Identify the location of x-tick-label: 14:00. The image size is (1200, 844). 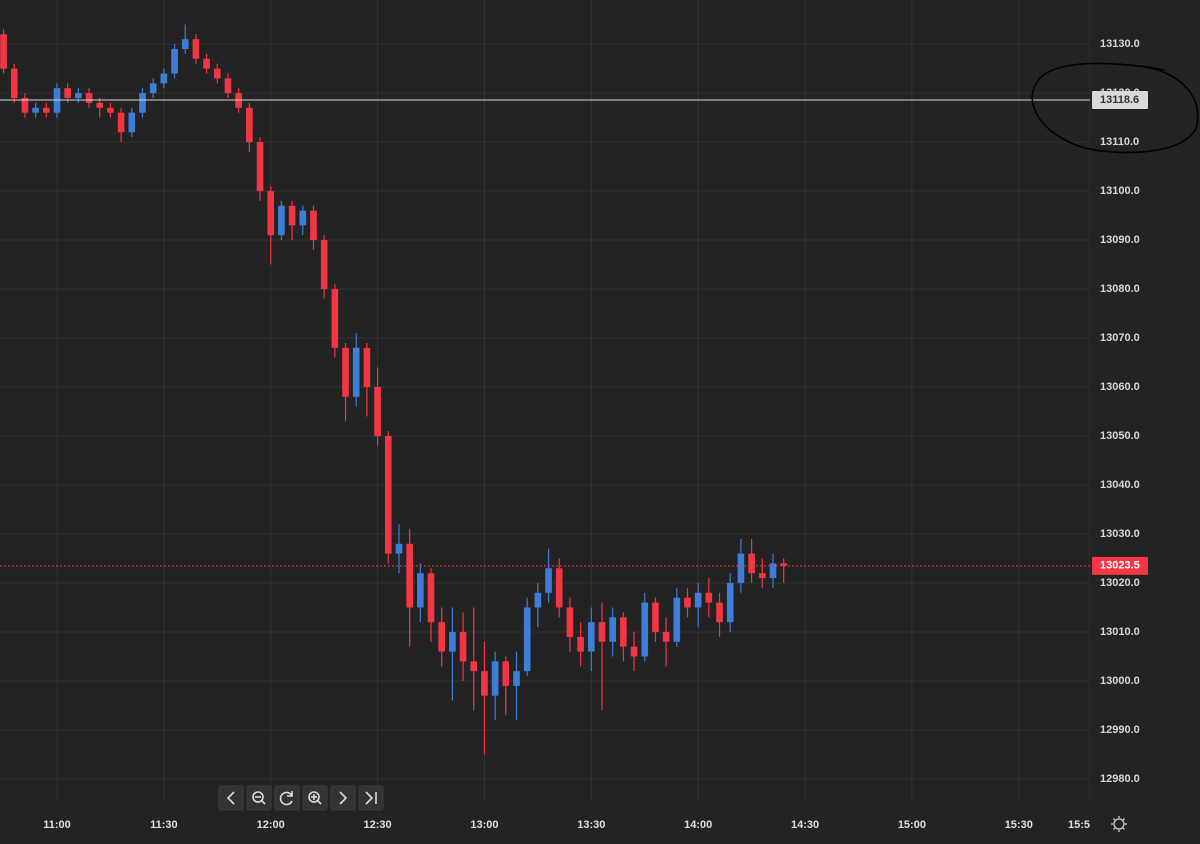
(698, 825).